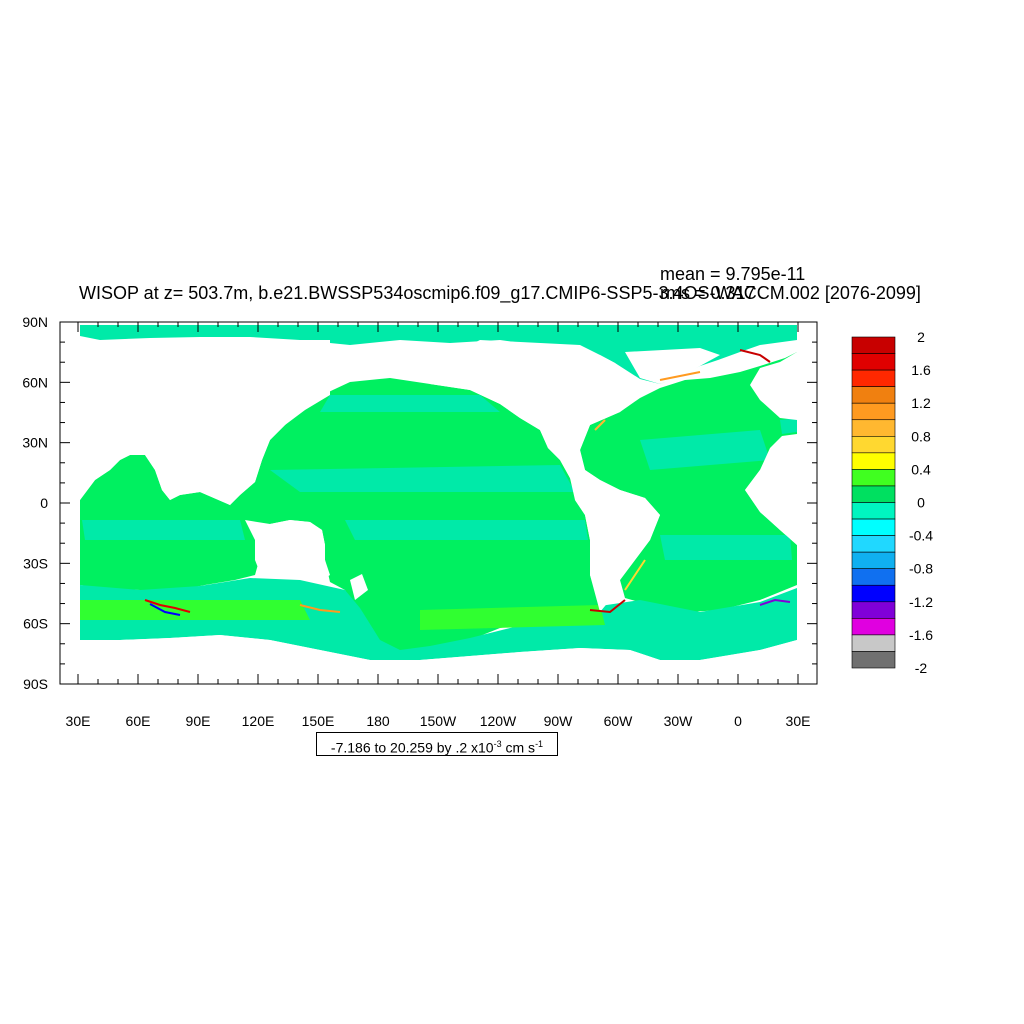 This screenshot has height=1024, width=1024. Describe the element at coordinates (378, 721) in the screenshot. I see `lon-tick-label: 180` at that location.